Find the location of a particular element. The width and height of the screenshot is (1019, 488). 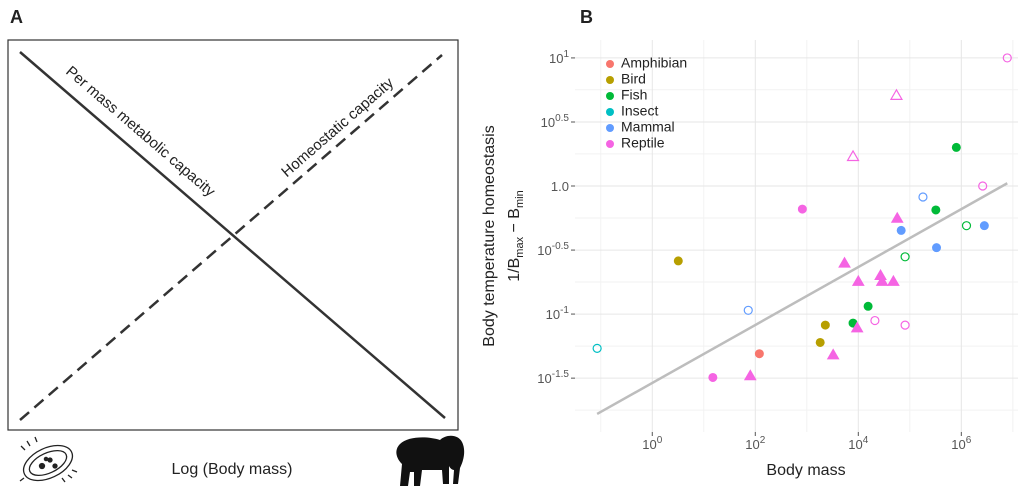

tick-exponent: 4 is located at coordinates (866, 440).